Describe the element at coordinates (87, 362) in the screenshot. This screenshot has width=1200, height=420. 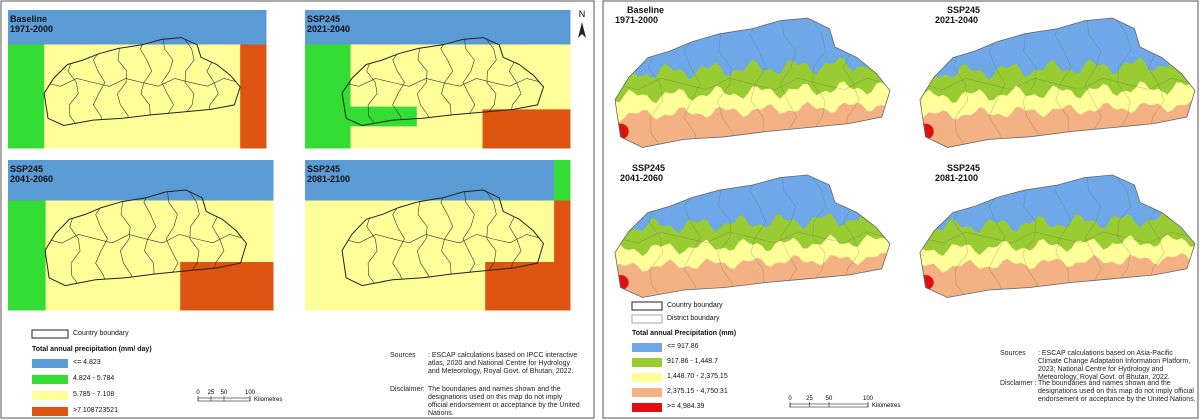
I see `legend-label: <= 4.823` at that location.